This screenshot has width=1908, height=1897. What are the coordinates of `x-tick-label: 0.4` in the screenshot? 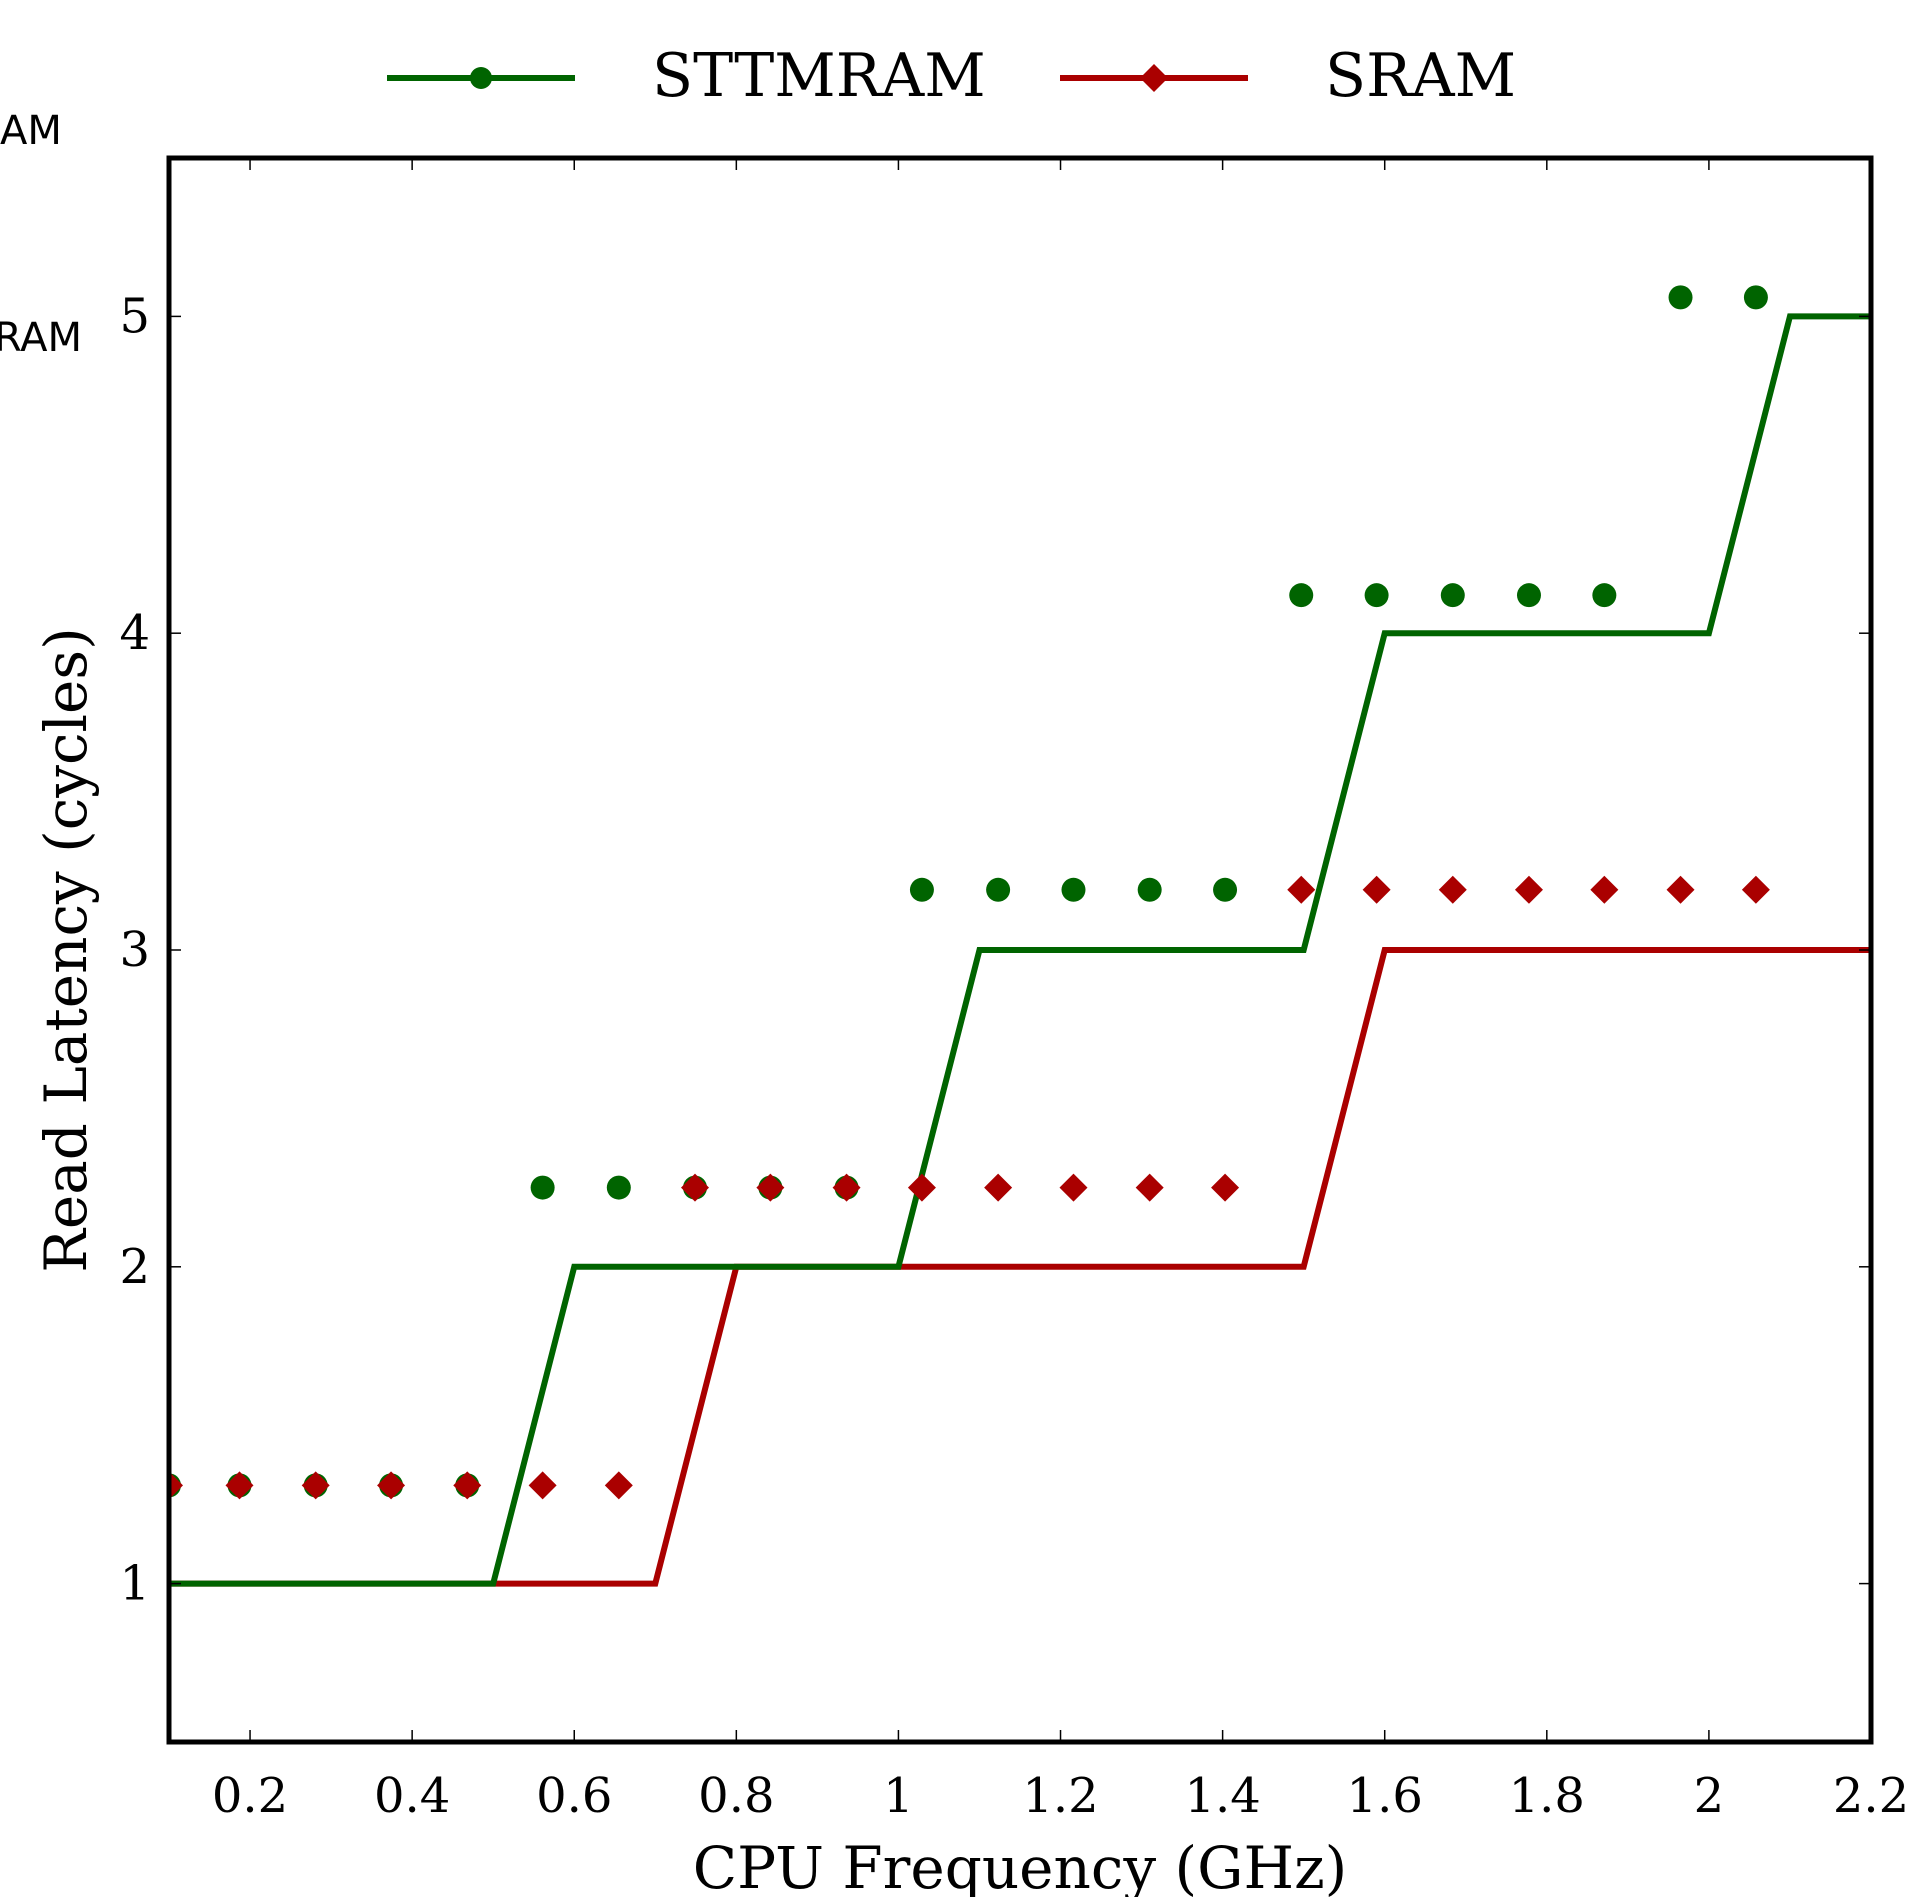 It's located at (412, 1796).